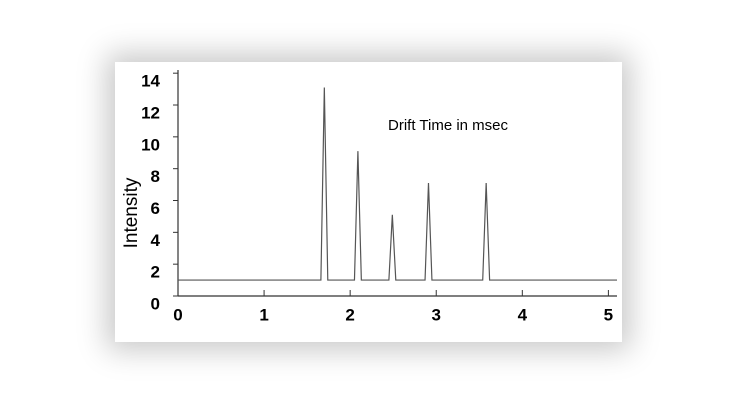 The height and width of the screenshot is (400, 740). Describe the element at coordinates (155, 208) in the screenshot. I see `y-tick-label: 6` at that location.